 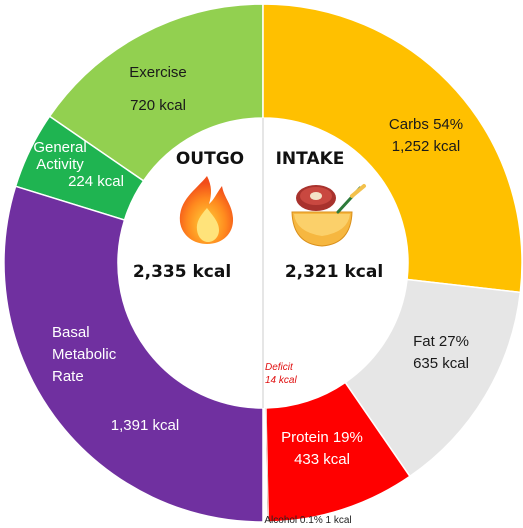 What do you see at coordinates (182, 272) in the screenshot?
I see `outgo-total: 2,335 kcal` at bounding box center [182, 272].